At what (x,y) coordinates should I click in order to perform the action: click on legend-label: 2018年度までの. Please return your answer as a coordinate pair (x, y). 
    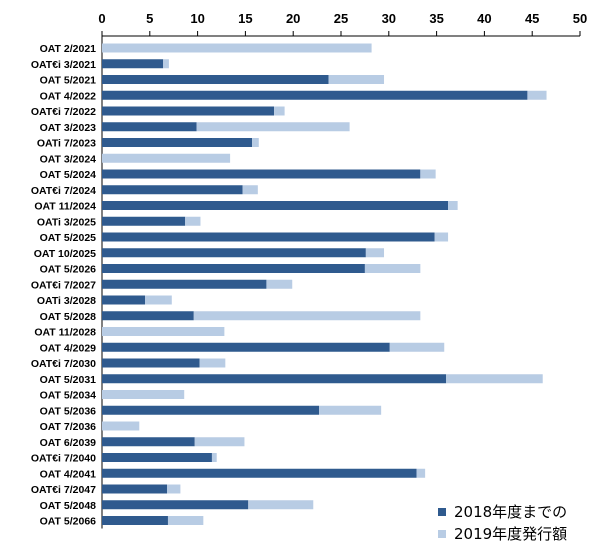
    Looking at the image, I should click on (510, 512).